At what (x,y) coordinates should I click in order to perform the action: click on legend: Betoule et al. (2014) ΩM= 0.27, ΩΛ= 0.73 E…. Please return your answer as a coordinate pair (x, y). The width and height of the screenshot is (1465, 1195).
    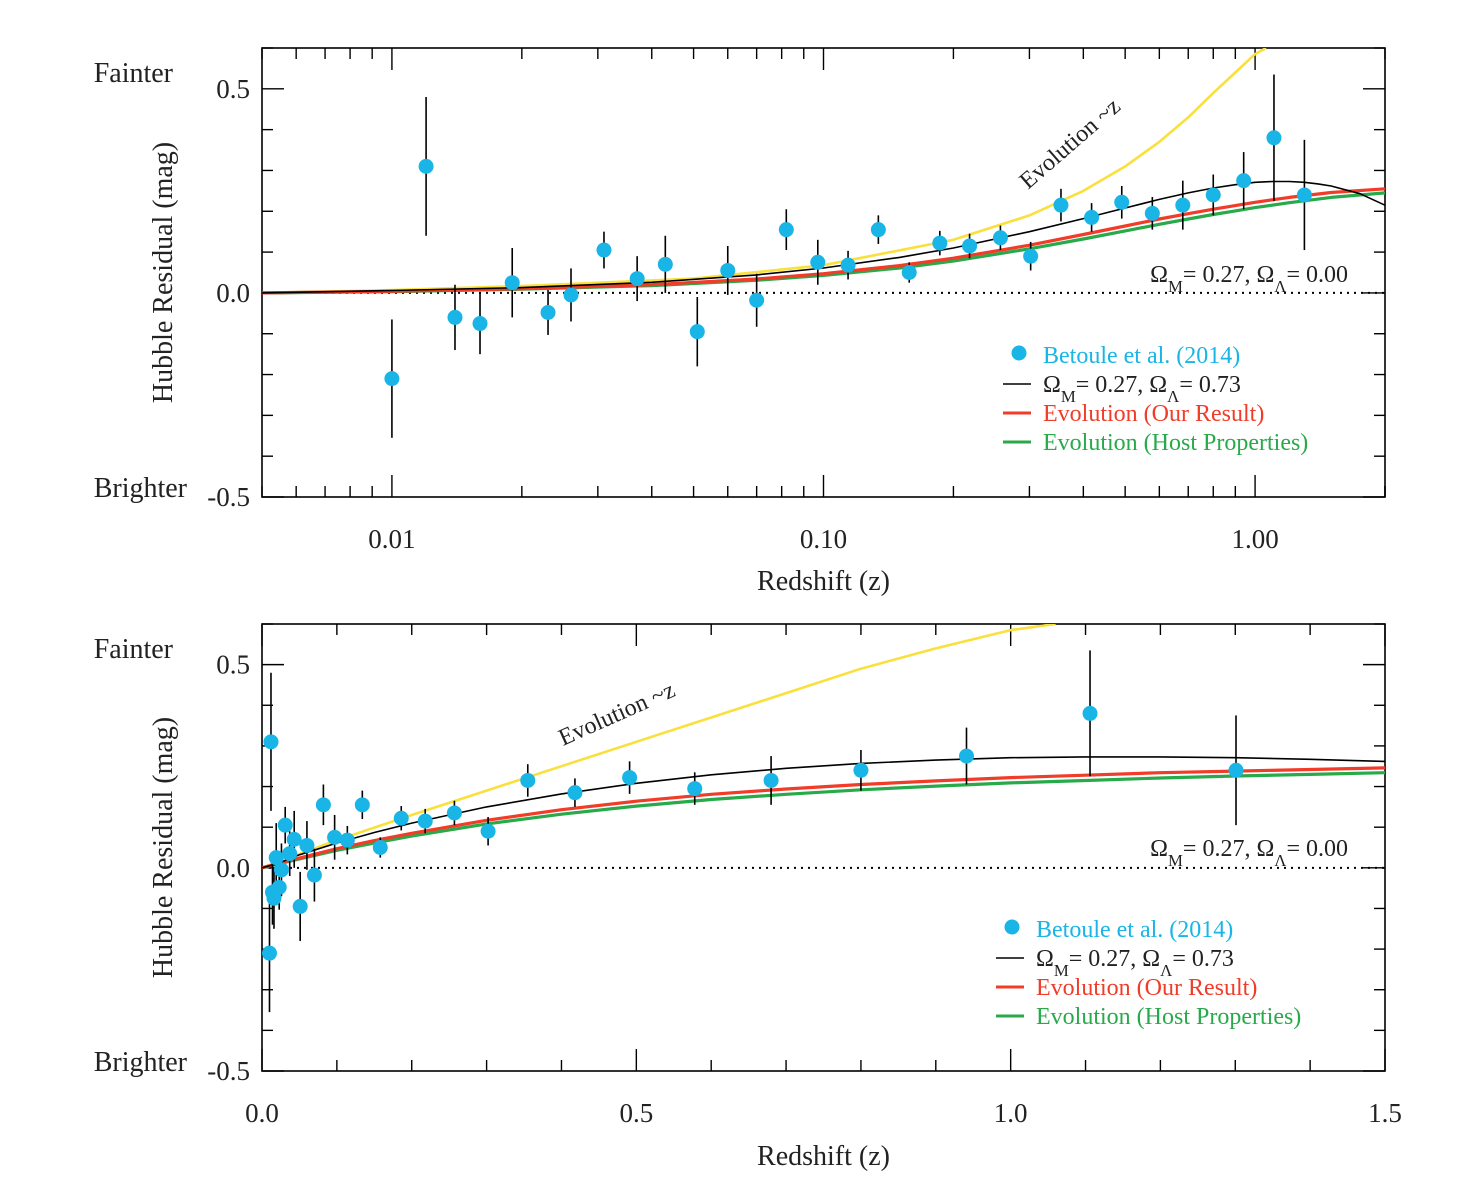
    Looking at the image, I should click on (1148, 973).